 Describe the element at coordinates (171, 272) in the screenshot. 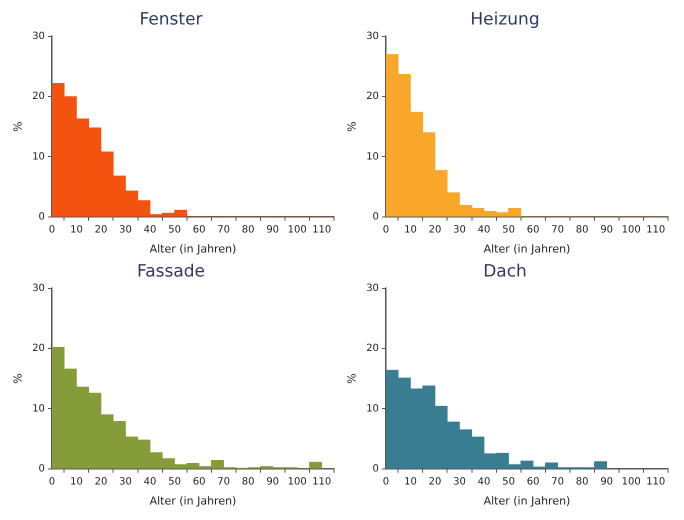

I see `chart-title: Fassade` at that location.